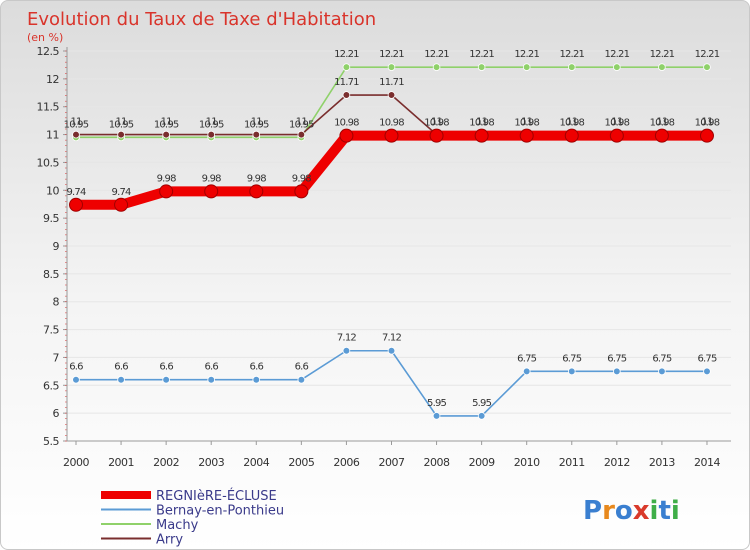  I want to click on x-tick-label: 2004, so click(256, 462).